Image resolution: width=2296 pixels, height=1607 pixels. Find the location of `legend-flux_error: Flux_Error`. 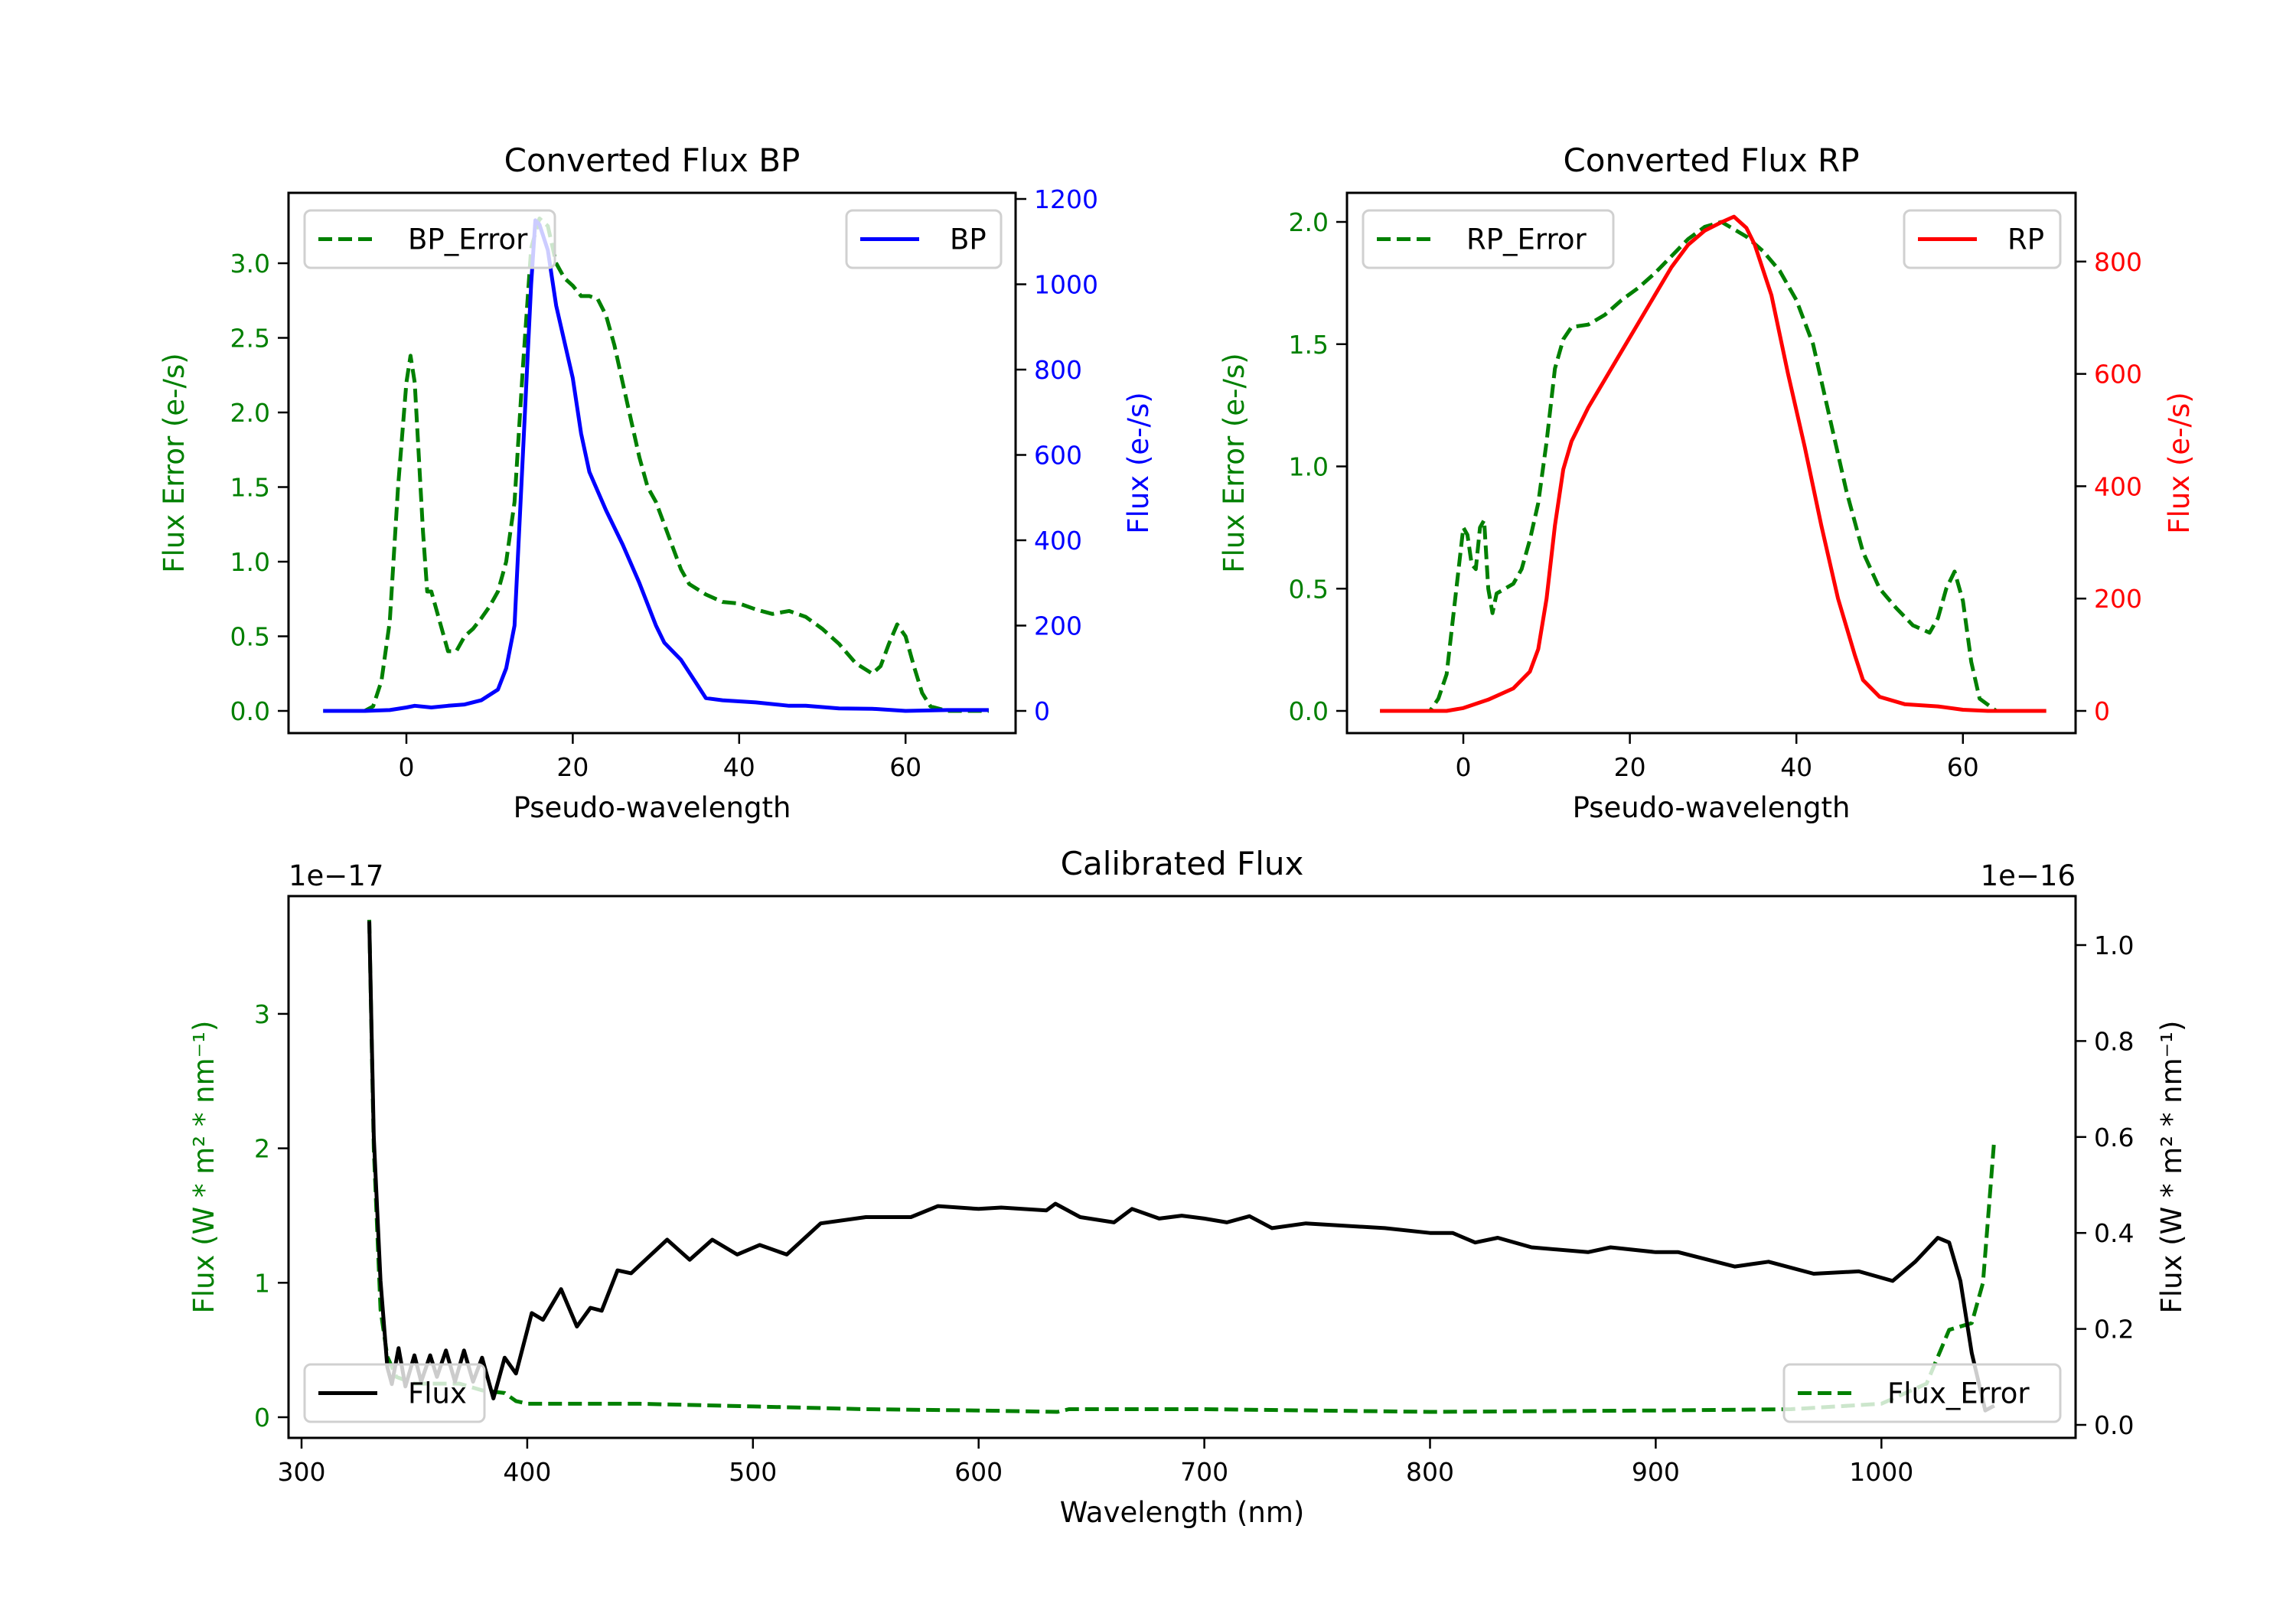

legend-flux_error: Flux_Error is located at coordinates (1922, 1393).